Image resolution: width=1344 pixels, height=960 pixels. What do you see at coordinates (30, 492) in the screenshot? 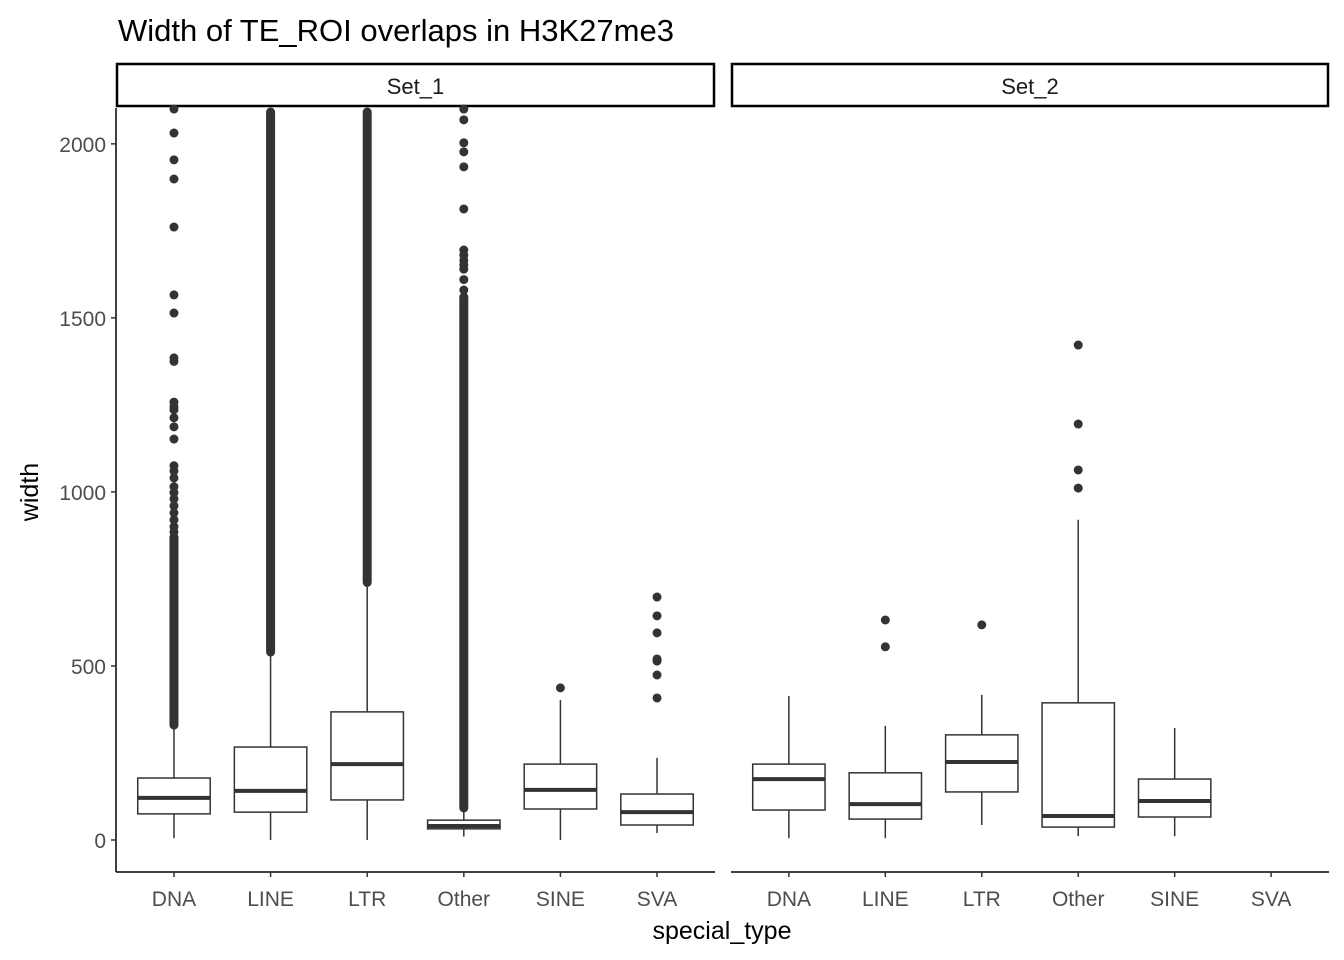
I see `y-axis-label: width` at bounding box center [30, 492].